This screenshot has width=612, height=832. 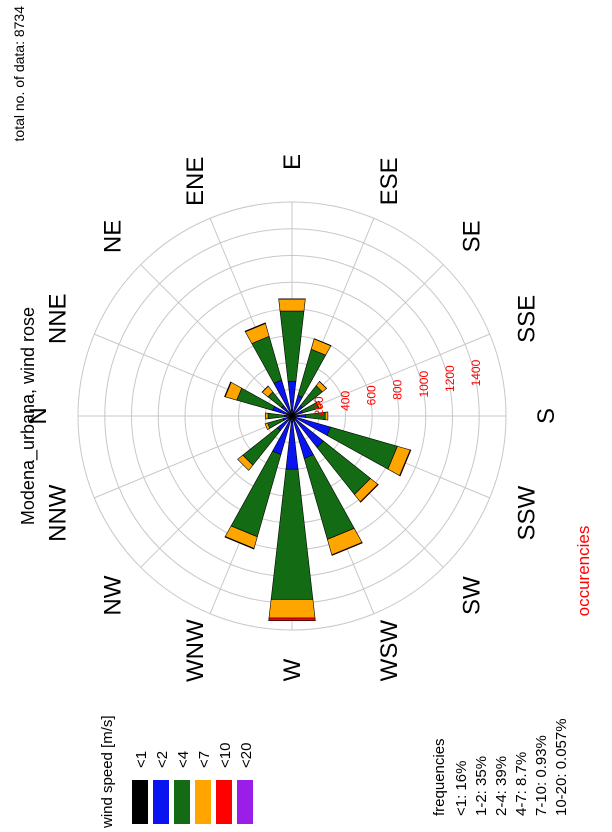 What do you see at coordinates (204, 759) in the screenshot?
I see `legend-label-3: <7` at bounding box center [204, 759].